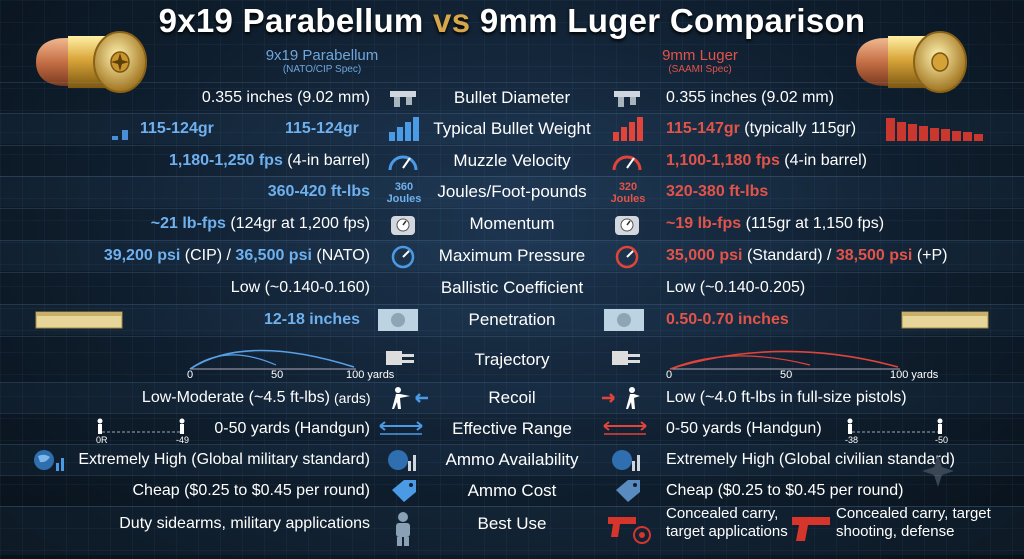 The width and height of the screenshot is (1024, 559). I want to click on right-value-b: (115gr at 1,150 fps), so click(813, 223).